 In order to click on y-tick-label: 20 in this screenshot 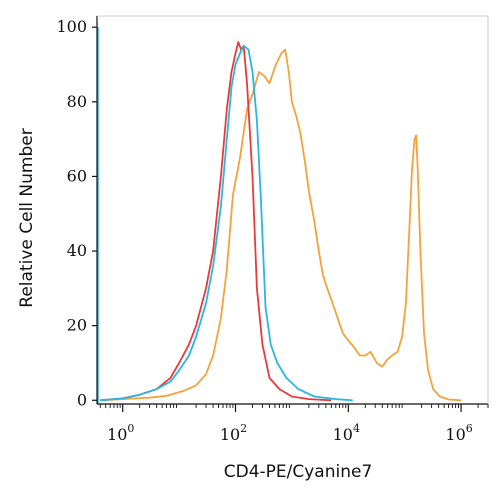, I will do `click(77, 325)`.